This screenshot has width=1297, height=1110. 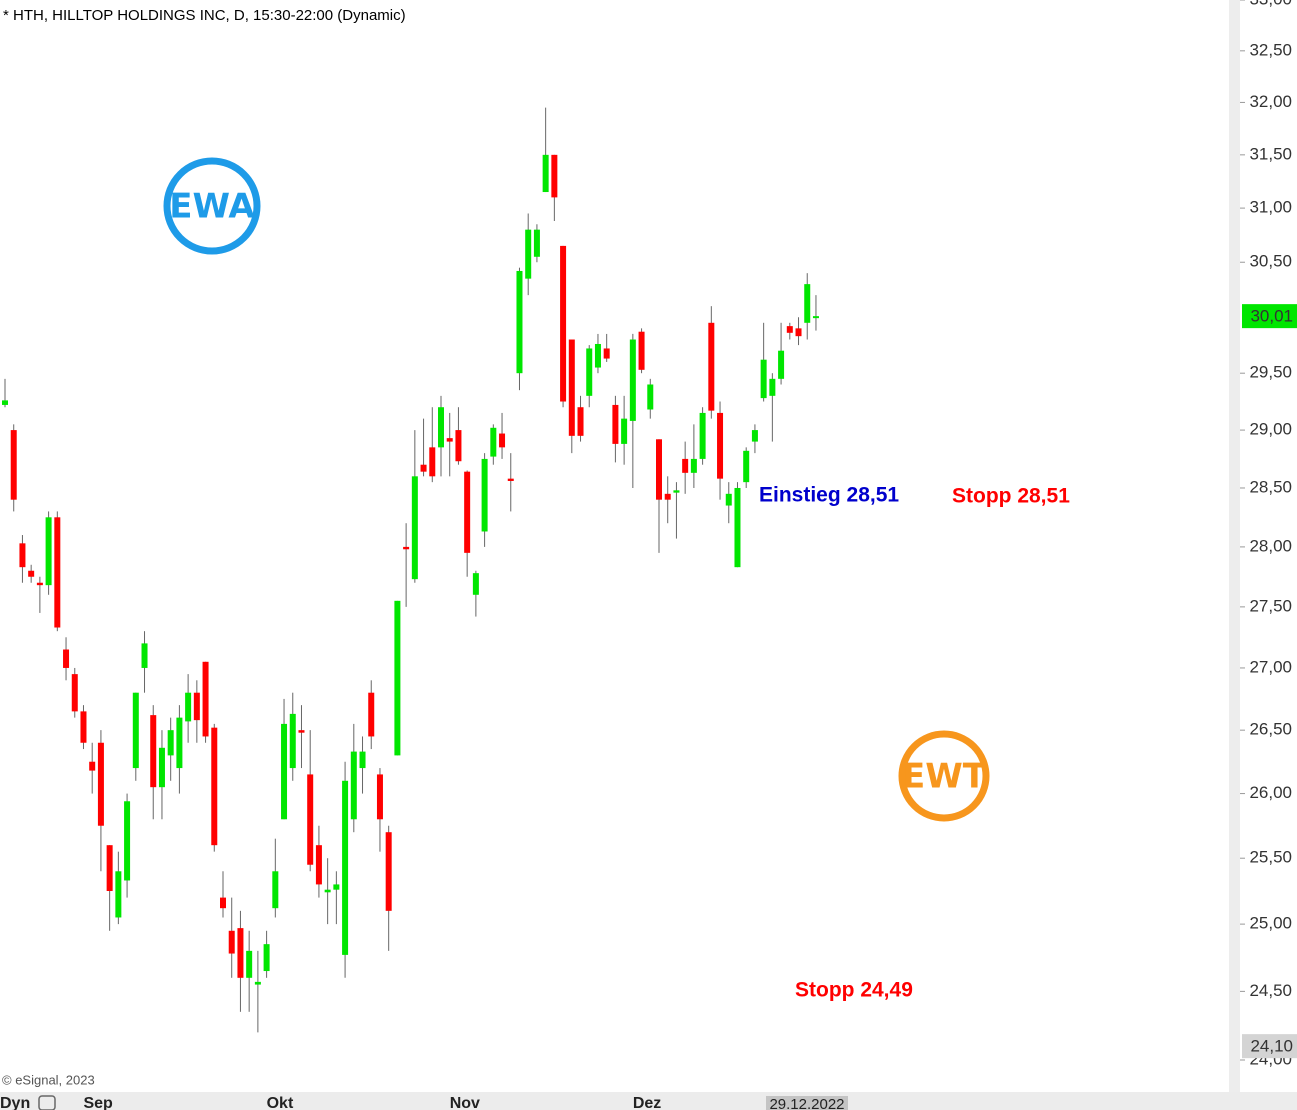 I want to click on y-tick-label: 29,00, so click(x=1270, y=429).